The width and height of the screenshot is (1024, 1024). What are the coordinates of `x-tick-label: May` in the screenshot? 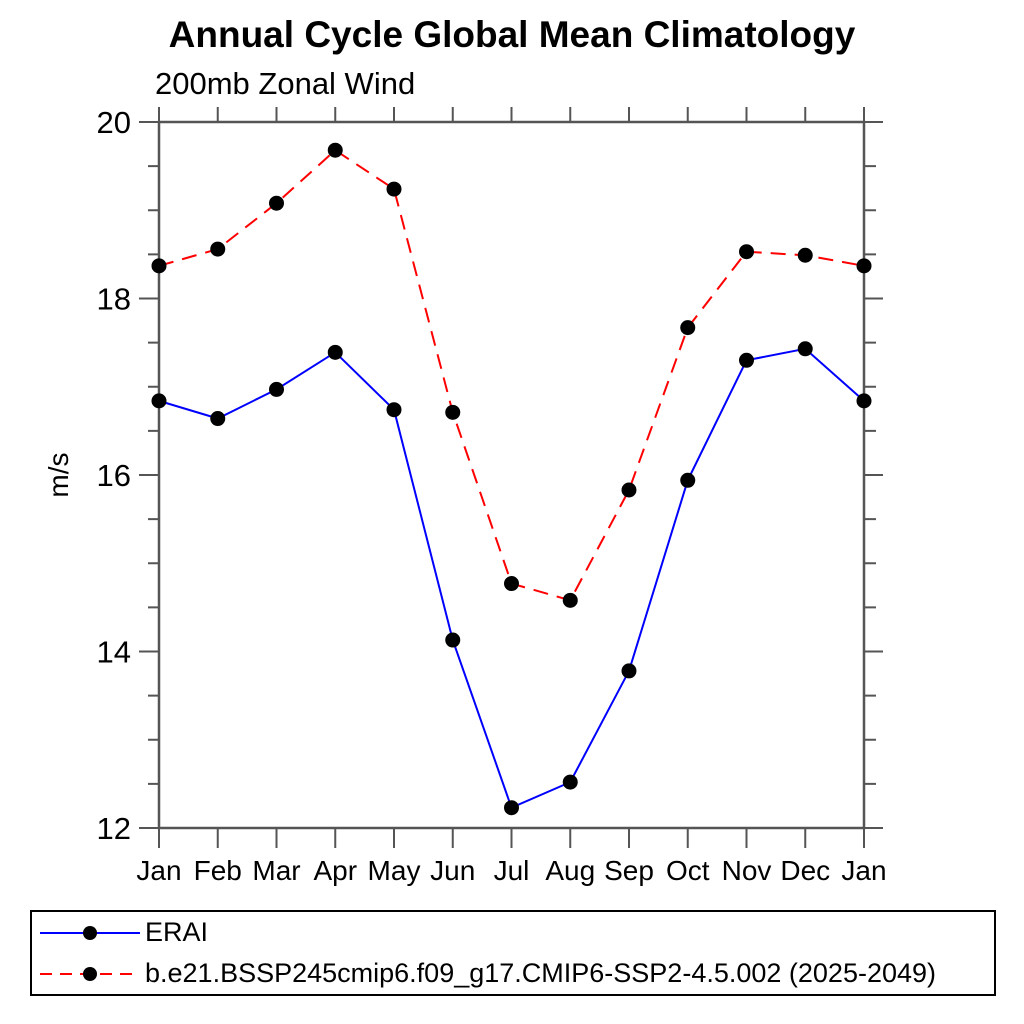 It's located at (394, 870).